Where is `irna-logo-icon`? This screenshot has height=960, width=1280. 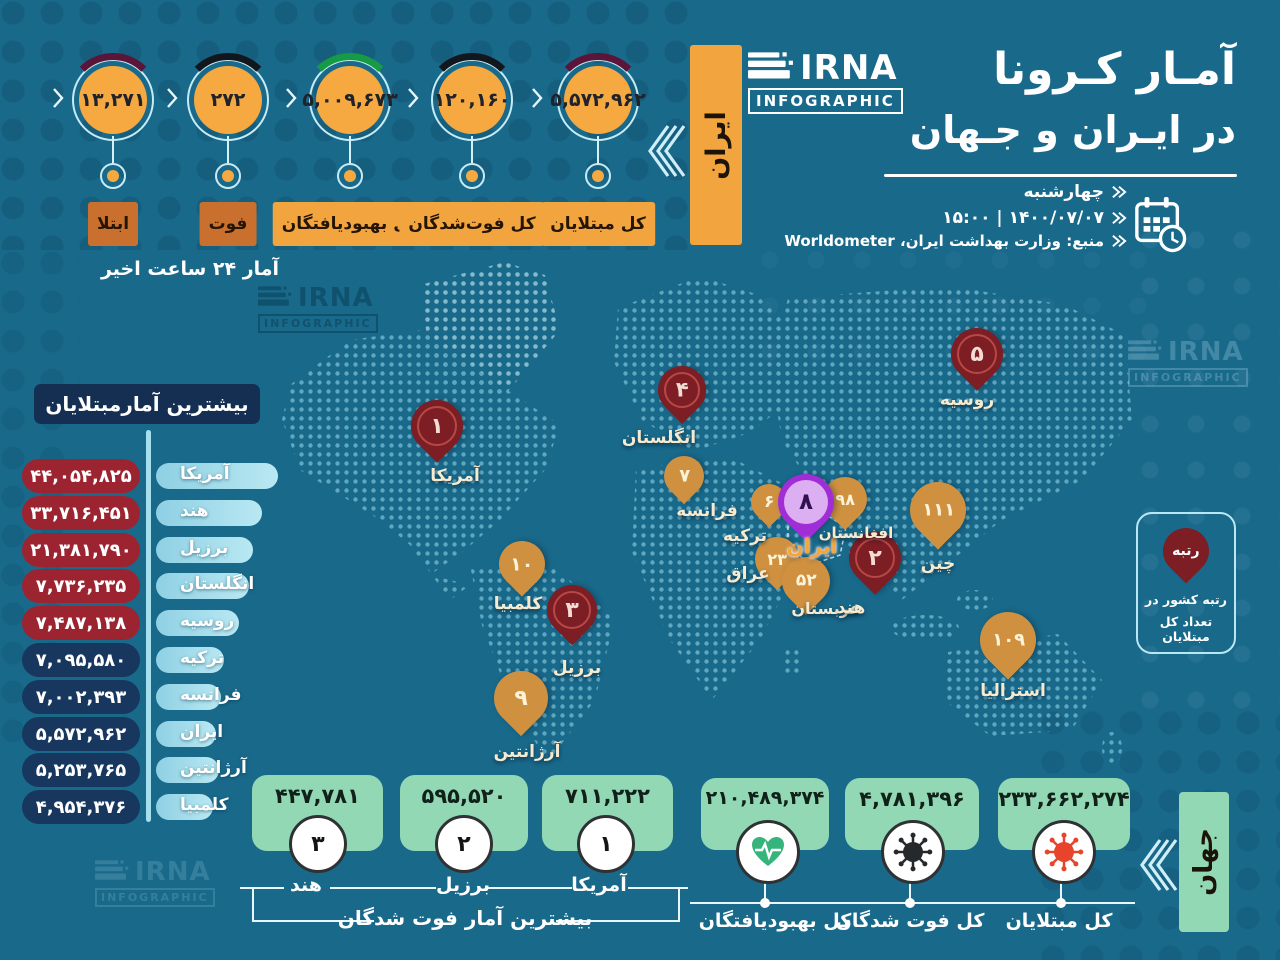 irna-logo-icon is located at coordinates (1145, 352).